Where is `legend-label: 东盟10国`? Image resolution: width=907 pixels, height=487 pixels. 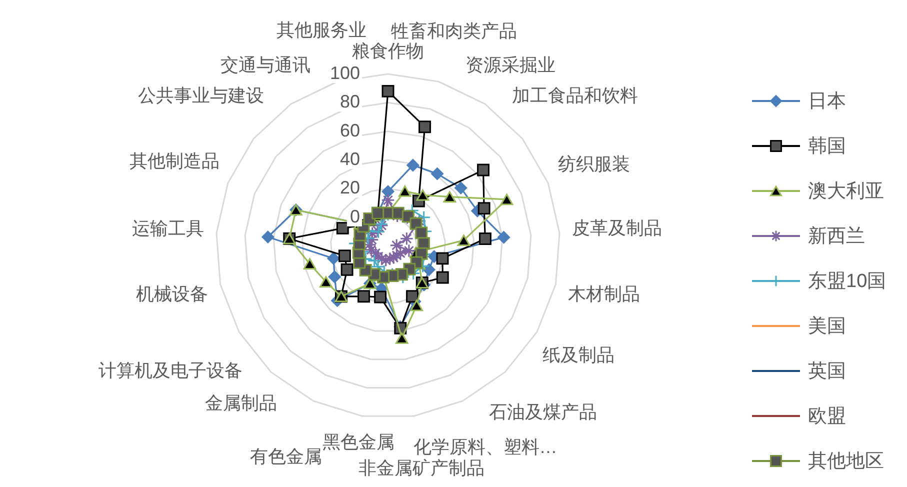
legend-label: 东盟10国 is located at coordinates (847, 281).